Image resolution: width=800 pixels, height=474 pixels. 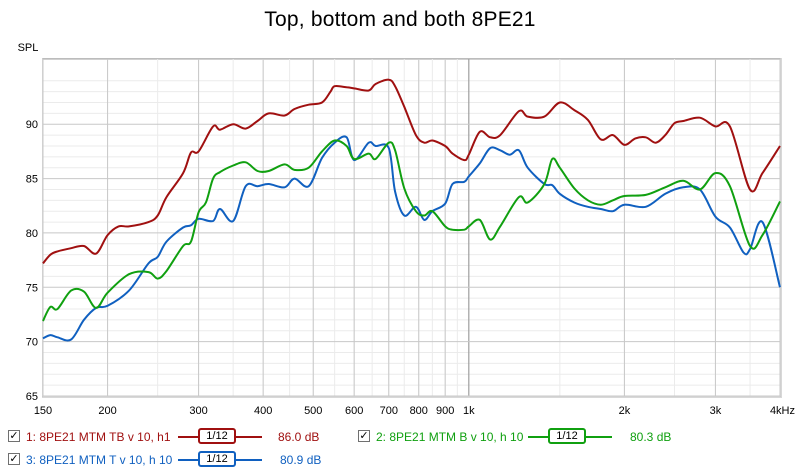 What do you see at coordinates (450, 437) in the screenshot?
I see `legend-label-series-2: 2: 8PE21 MTM B v 10, h 10` at bounding box center [450, 437].